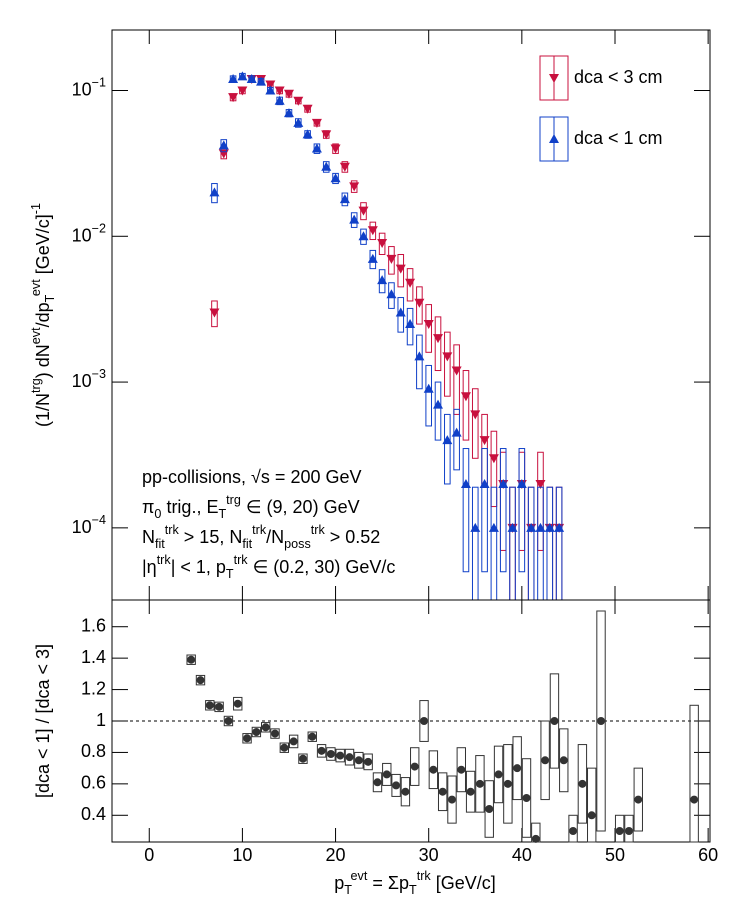  Describe the element at coordinates (82, 381) in the screenshot. I see `text-part: 10` at that location.